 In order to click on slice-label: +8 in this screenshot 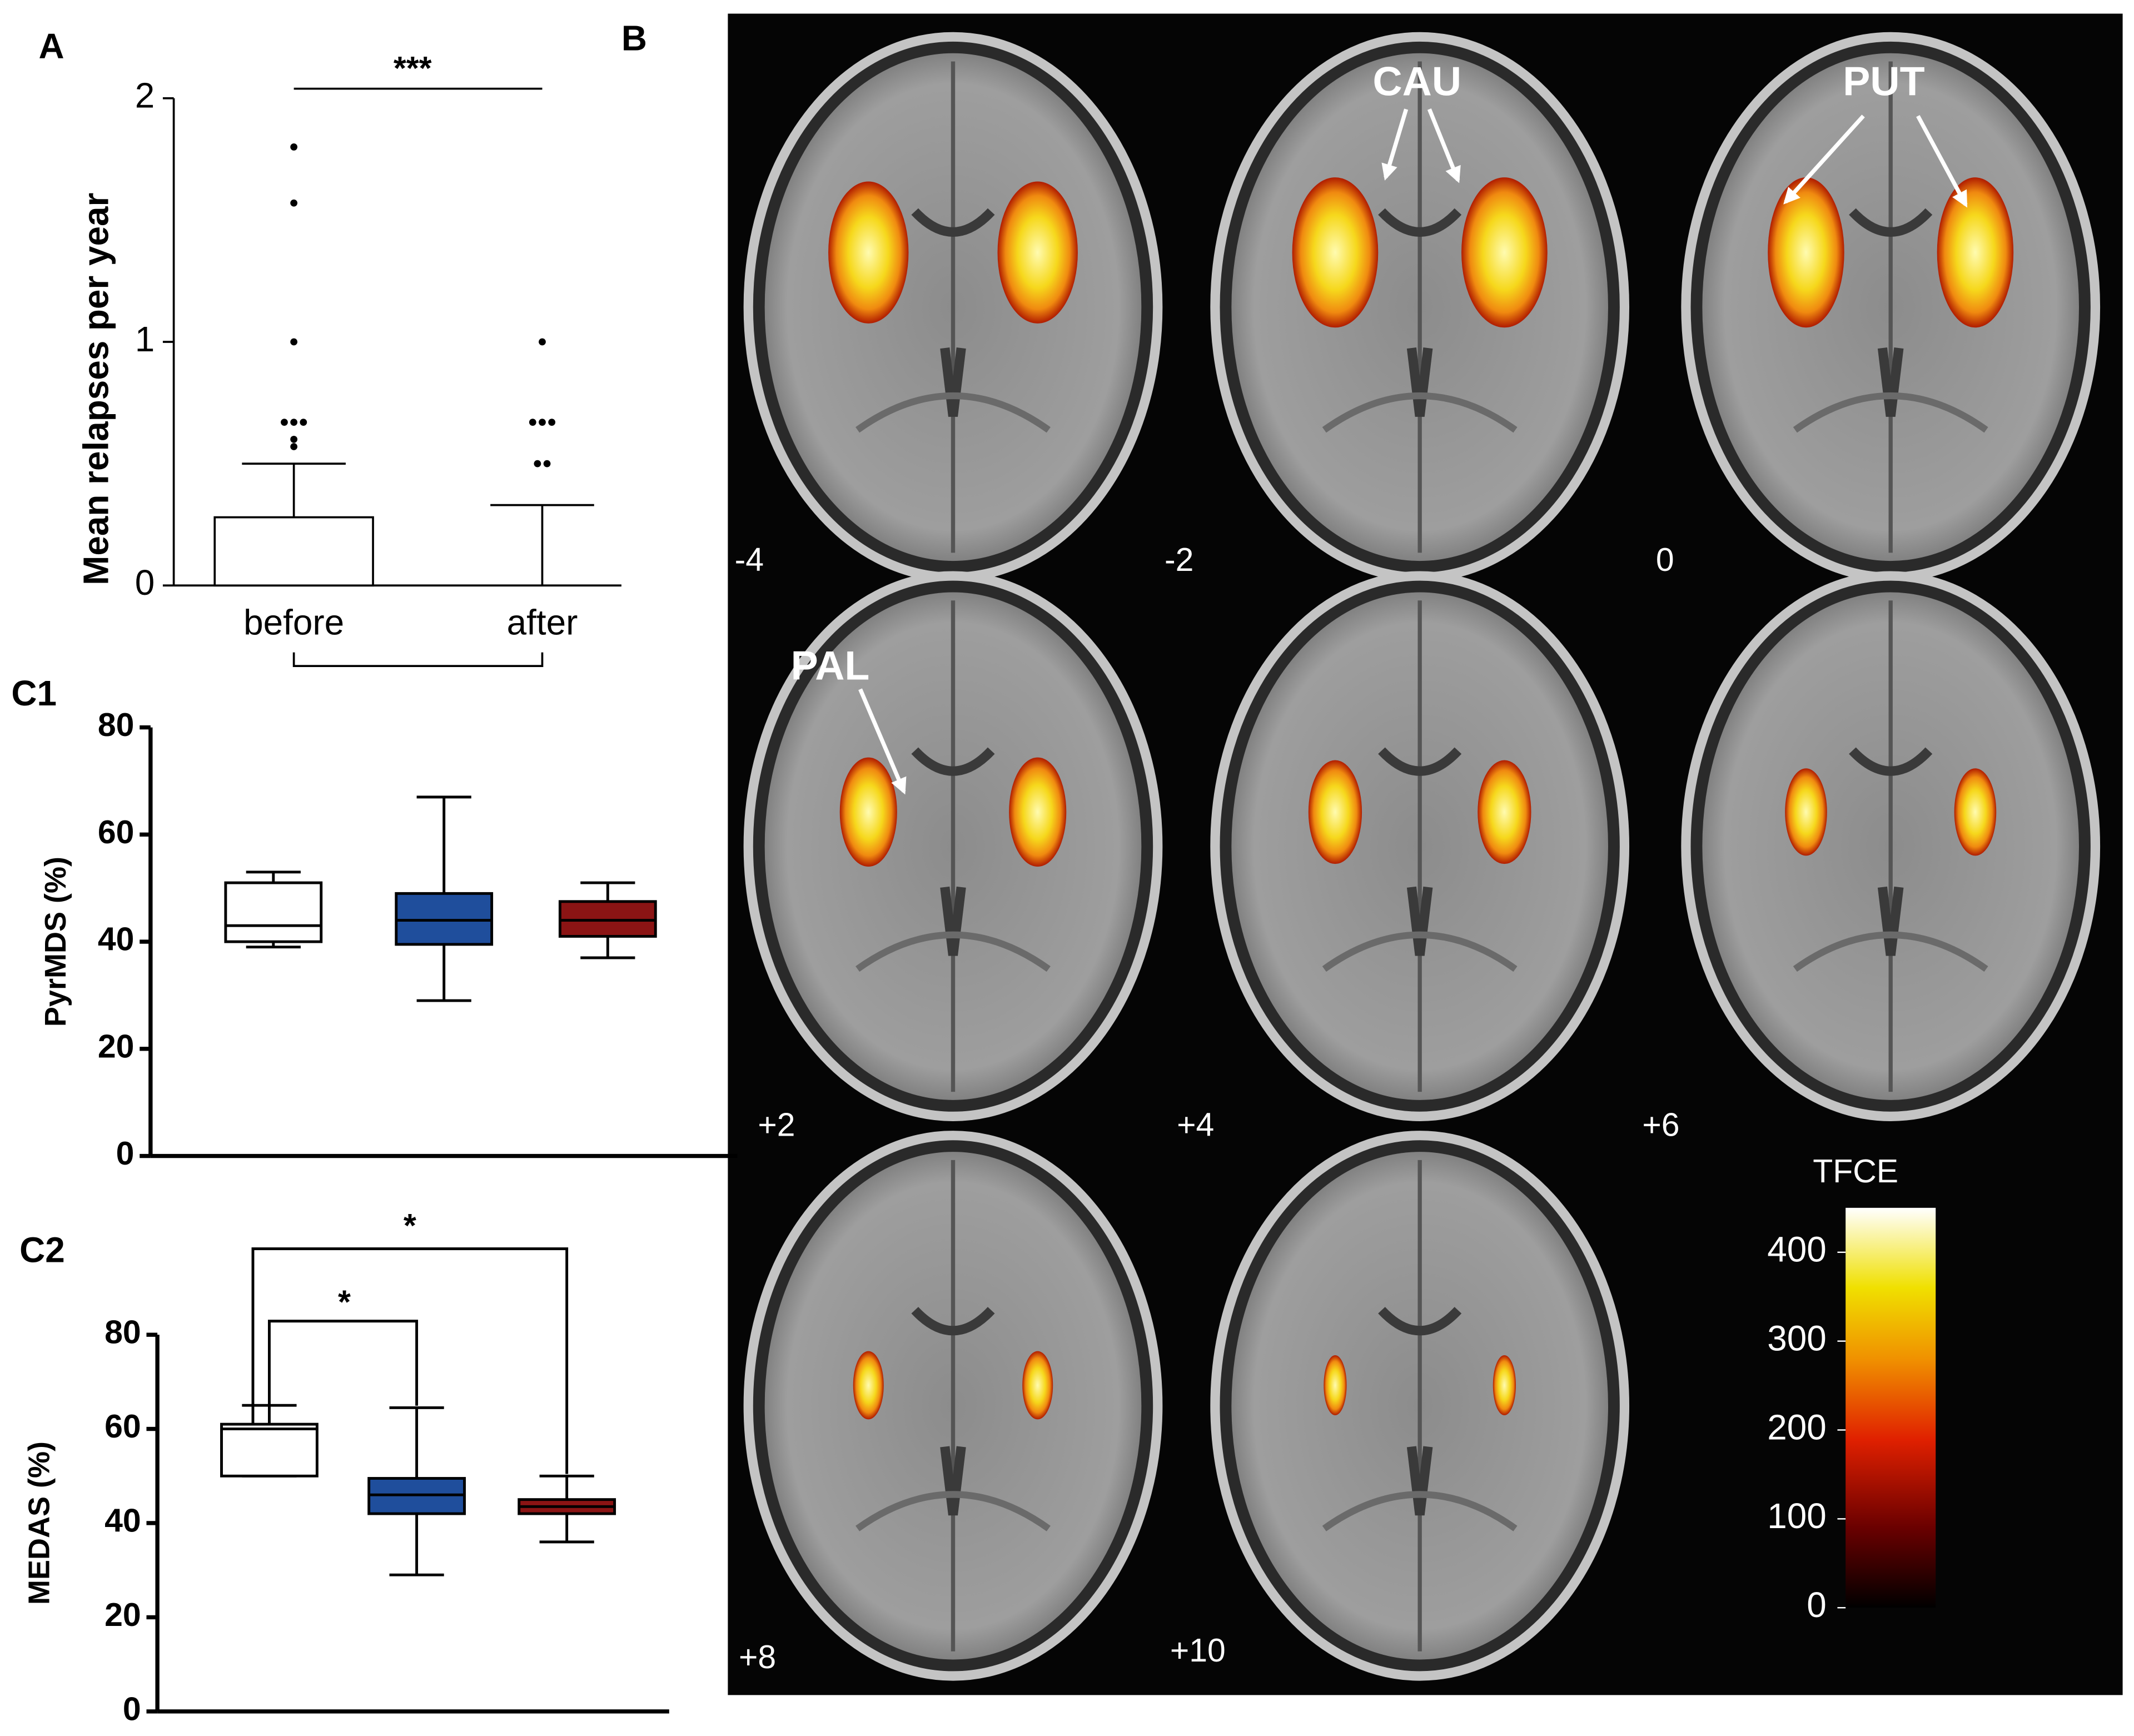, I will do `click(757, 1657)`.